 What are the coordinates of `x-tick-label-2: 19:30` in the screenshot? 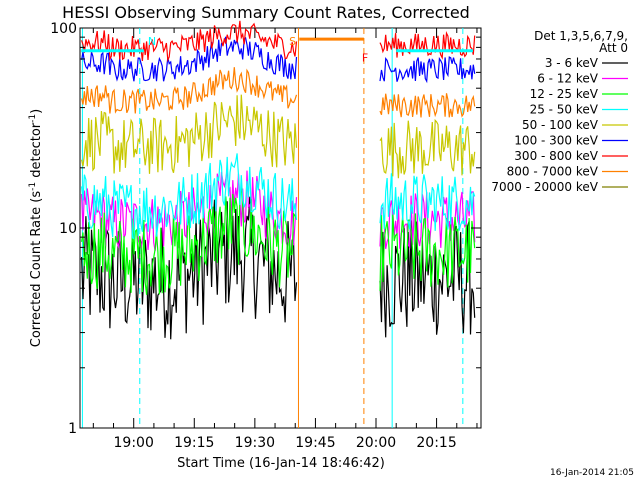 It's located at (255, 443).